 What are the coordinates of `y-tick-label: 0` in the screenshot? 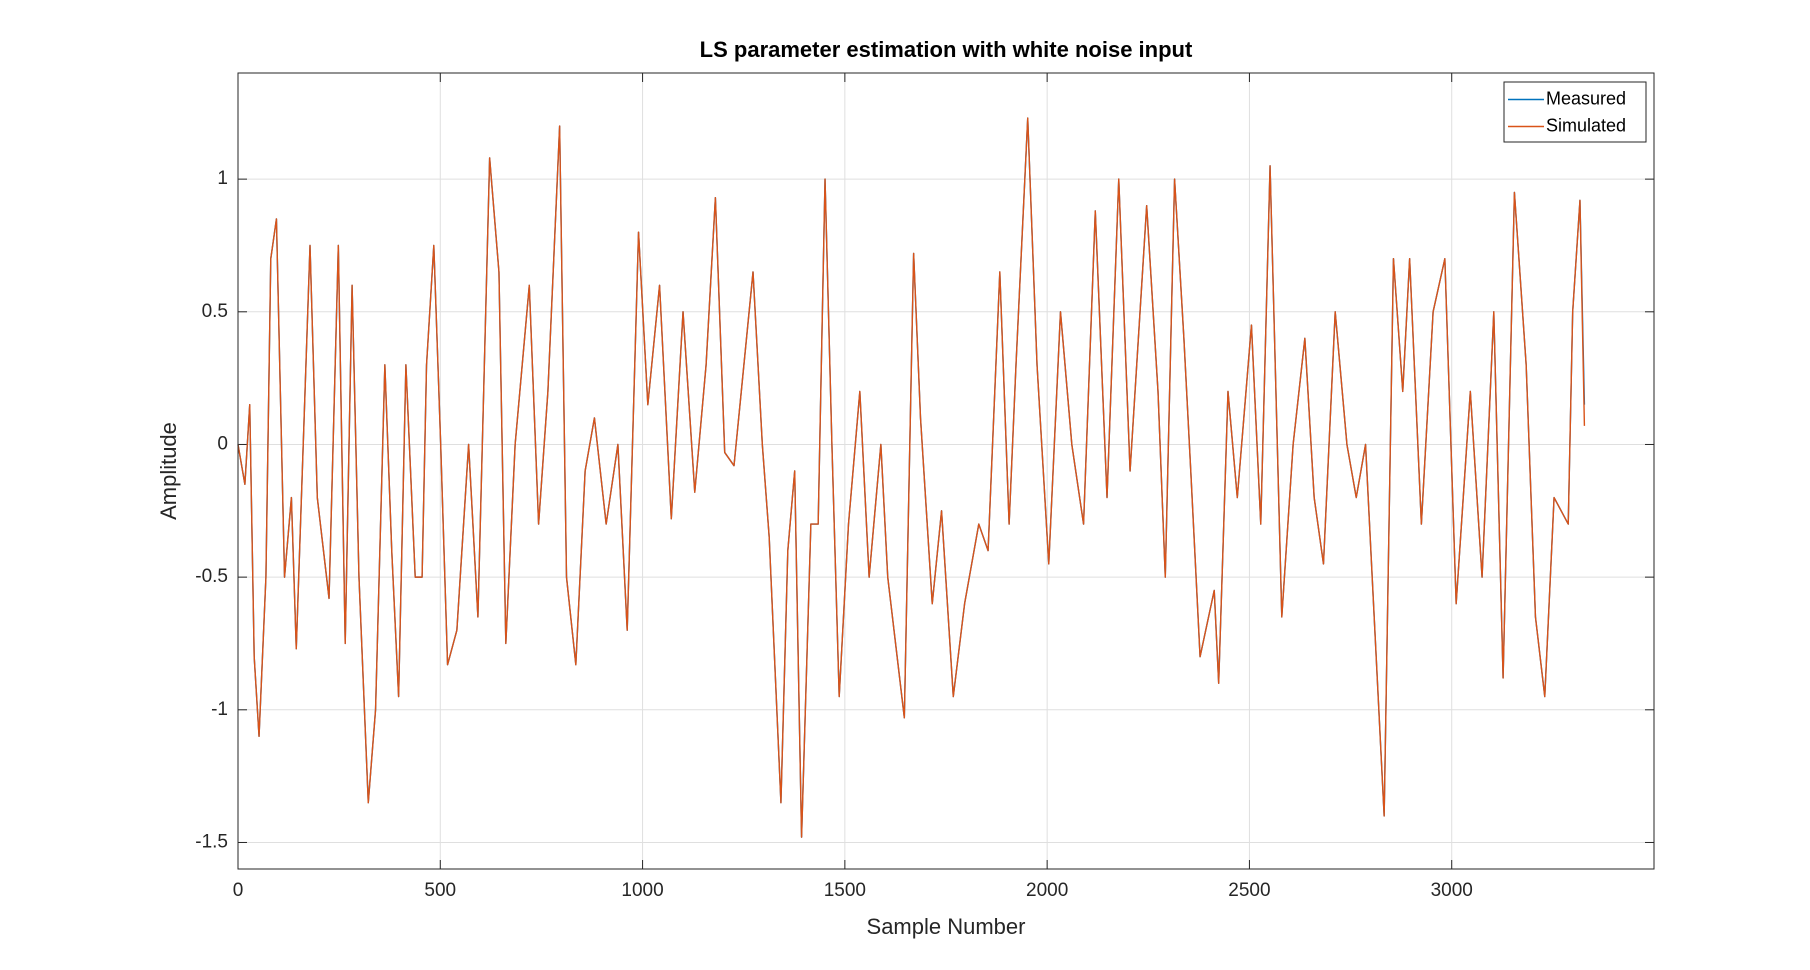 It's located at (222, 443).